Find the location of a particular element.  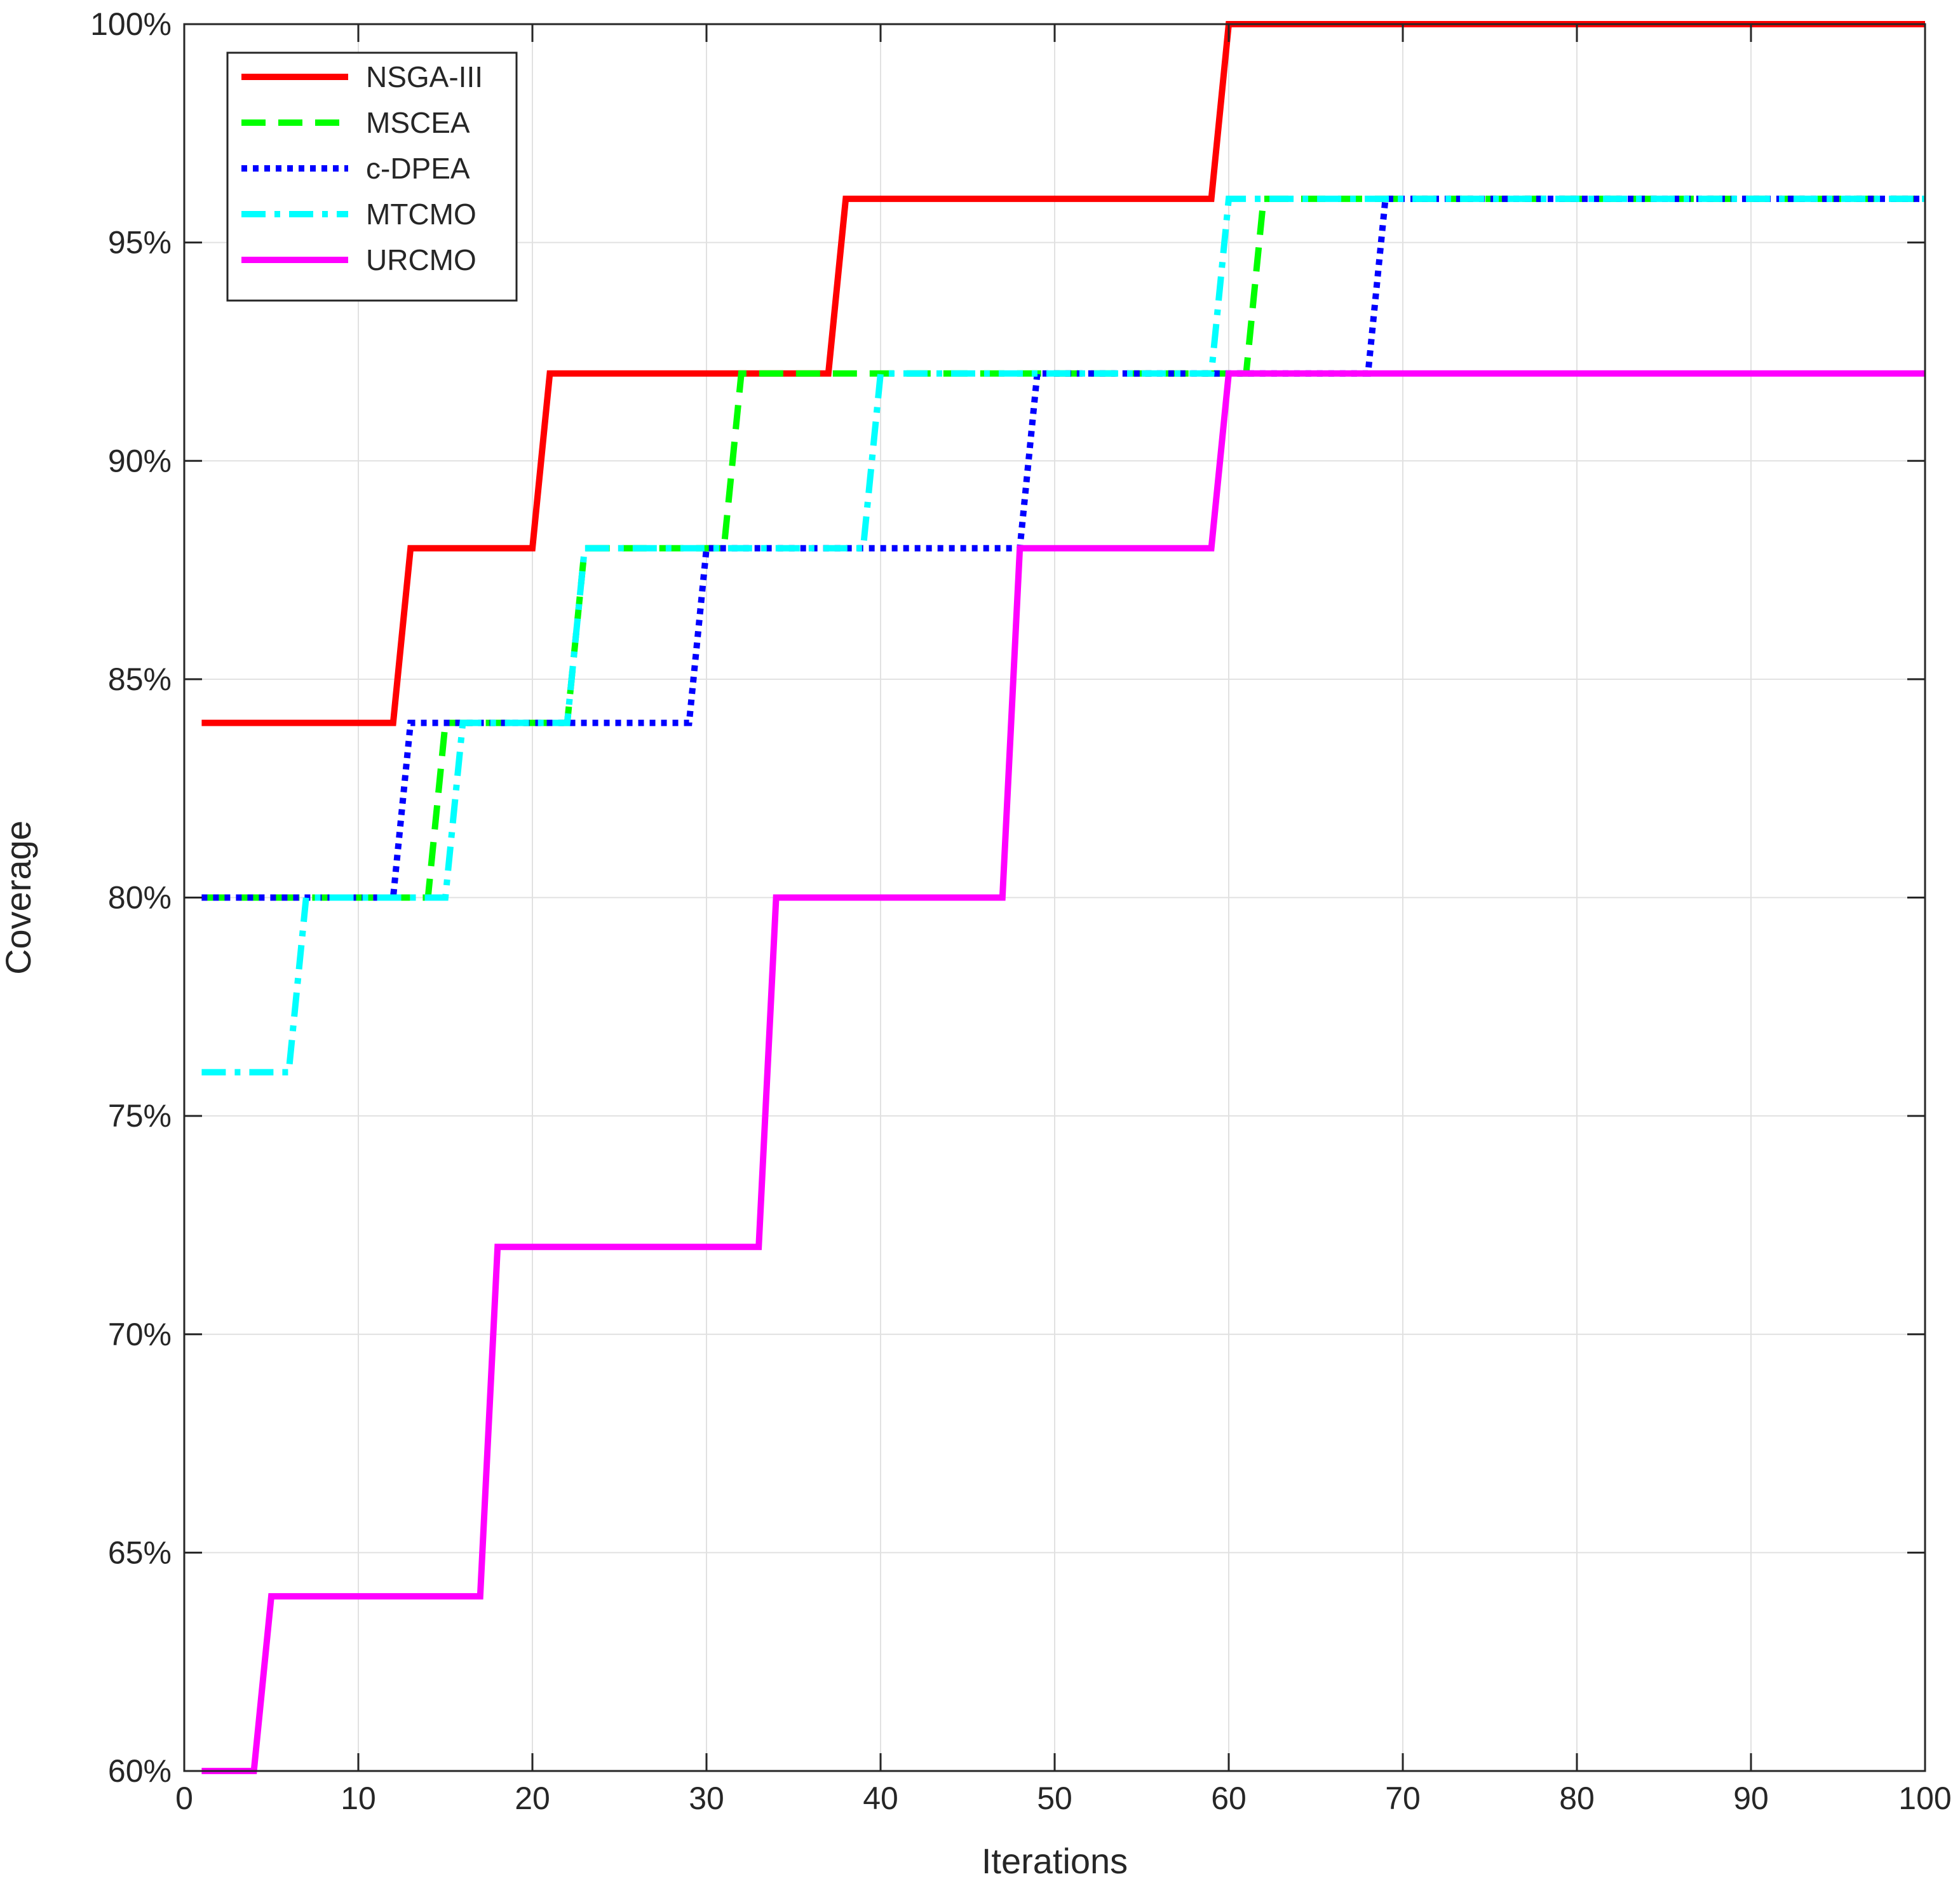

x-tick-label: 80 is located at coordinates (1577, 1798).